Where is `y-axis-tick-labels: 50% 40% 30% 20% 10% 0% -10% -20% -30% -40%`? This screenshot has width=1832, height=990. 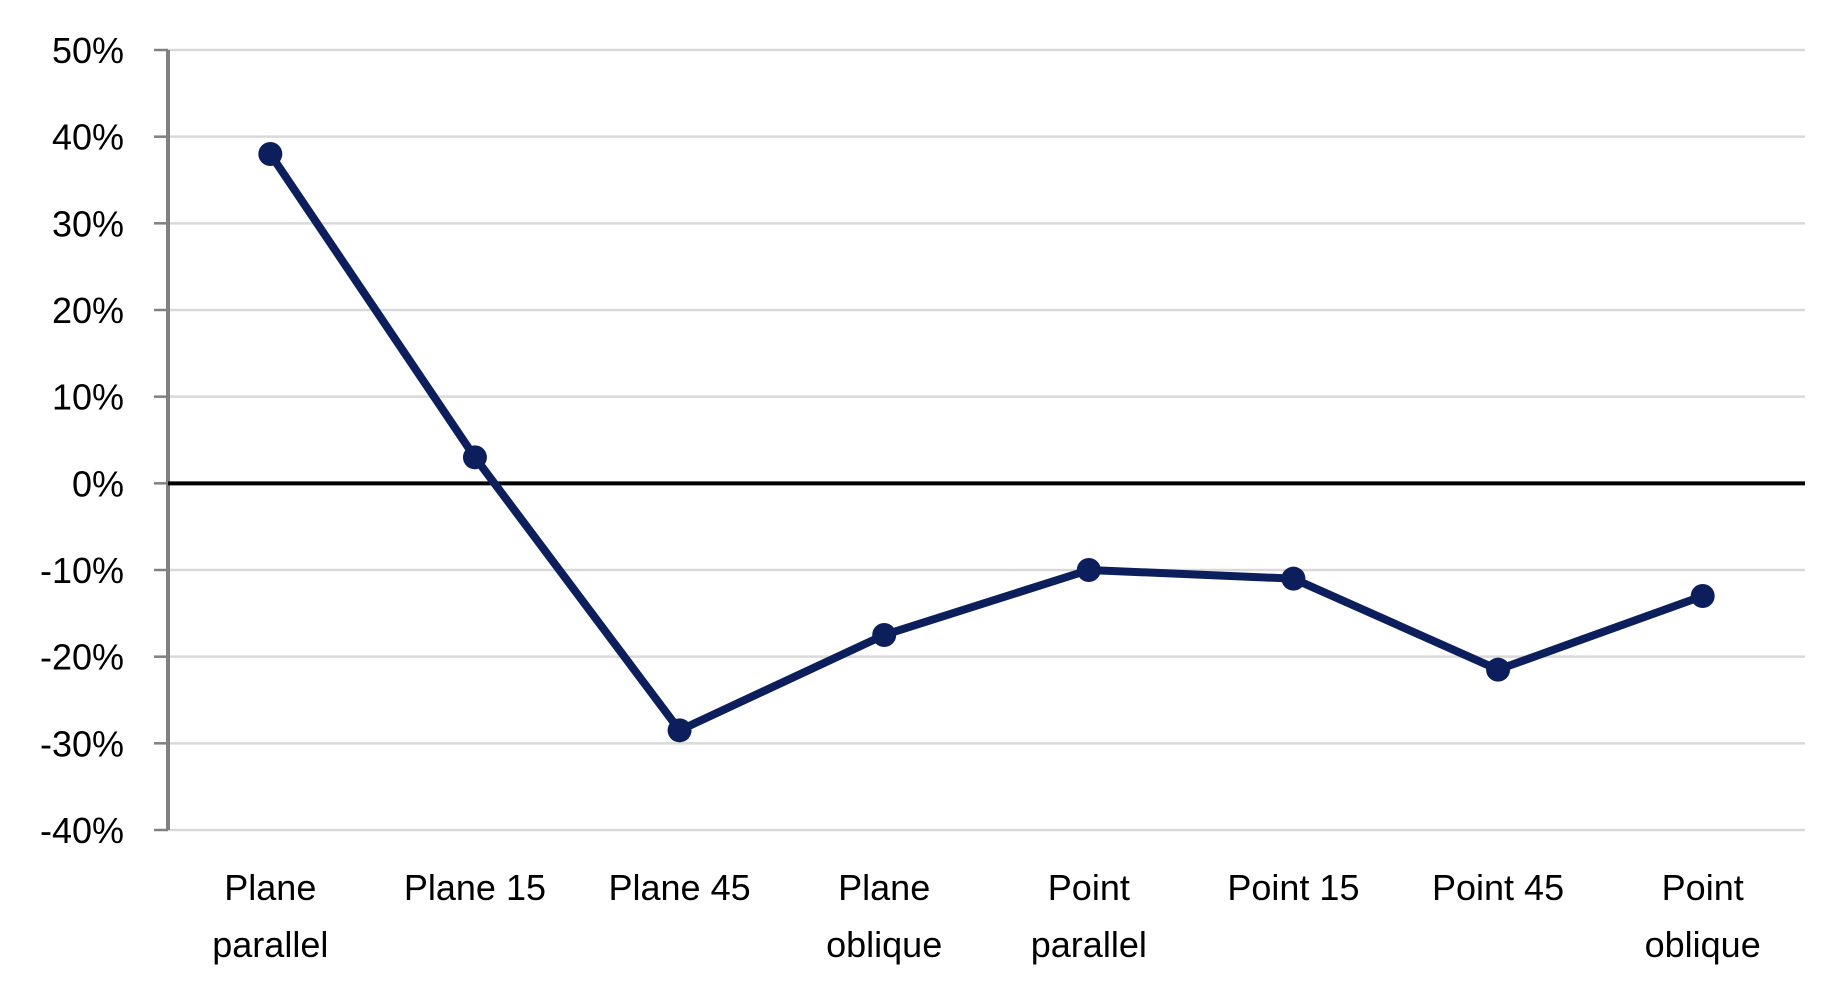 y-axis-tick-labels: 50% 40% 30% 20% 10% 0% -10% -20% -30% -40% is located at coordinates (104, 440).